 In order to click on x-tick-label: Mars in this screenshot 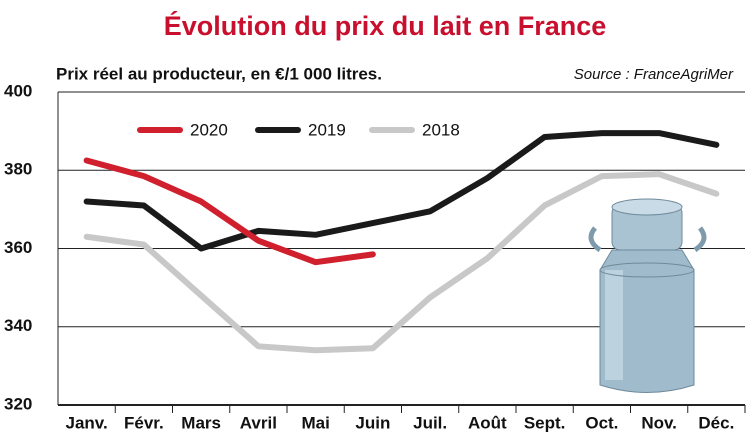, I will do `click(201, 422)`.